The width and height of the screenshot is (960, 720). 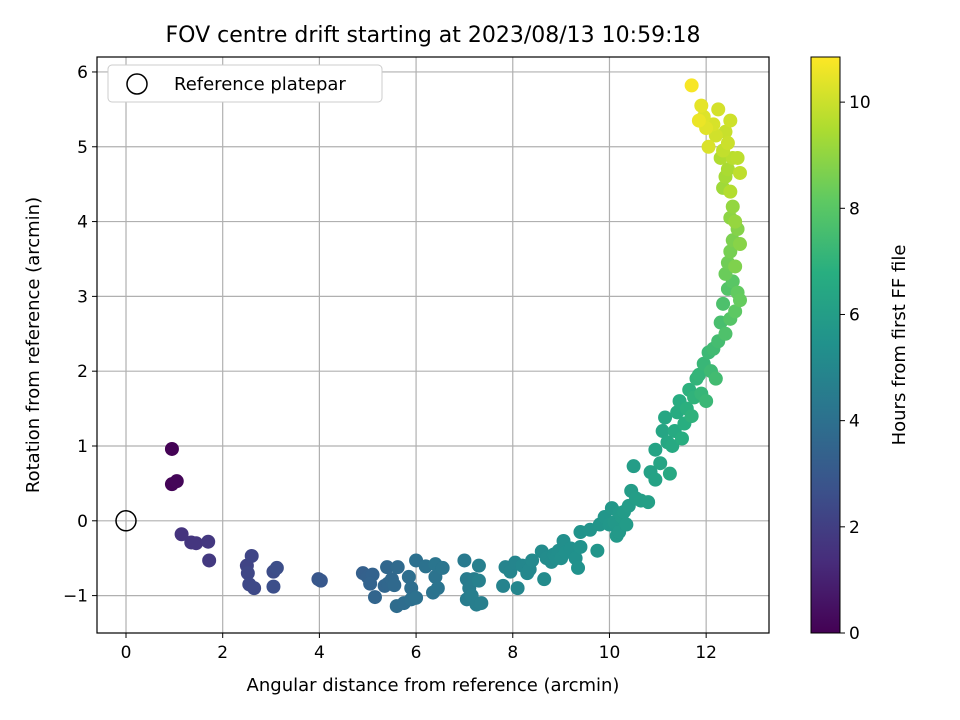 What do you see at coordinates (222, 653) in the screenshot?
I see `x-tick-label: 2` at bounding box center [222, 653].